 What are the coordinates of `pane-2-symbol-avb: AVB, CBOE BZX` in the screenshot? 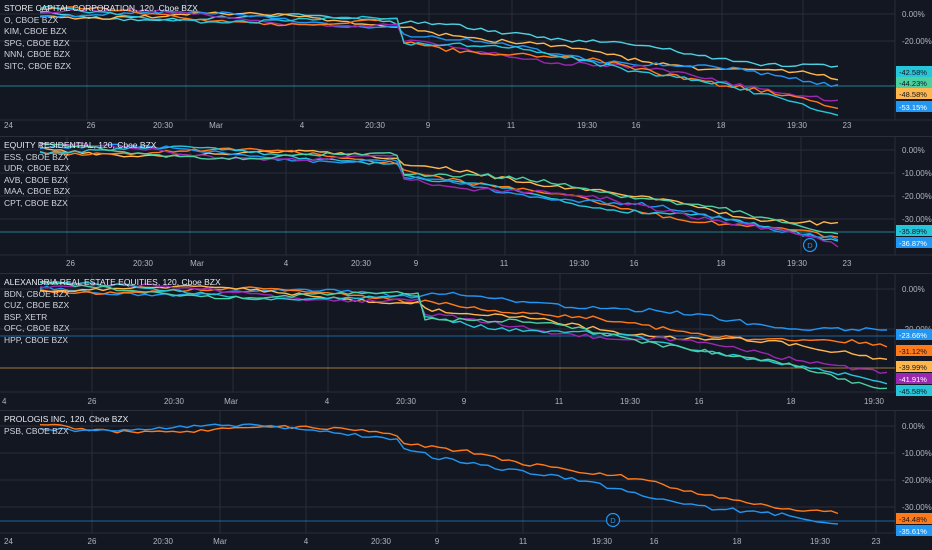 It's located at (36, 179).